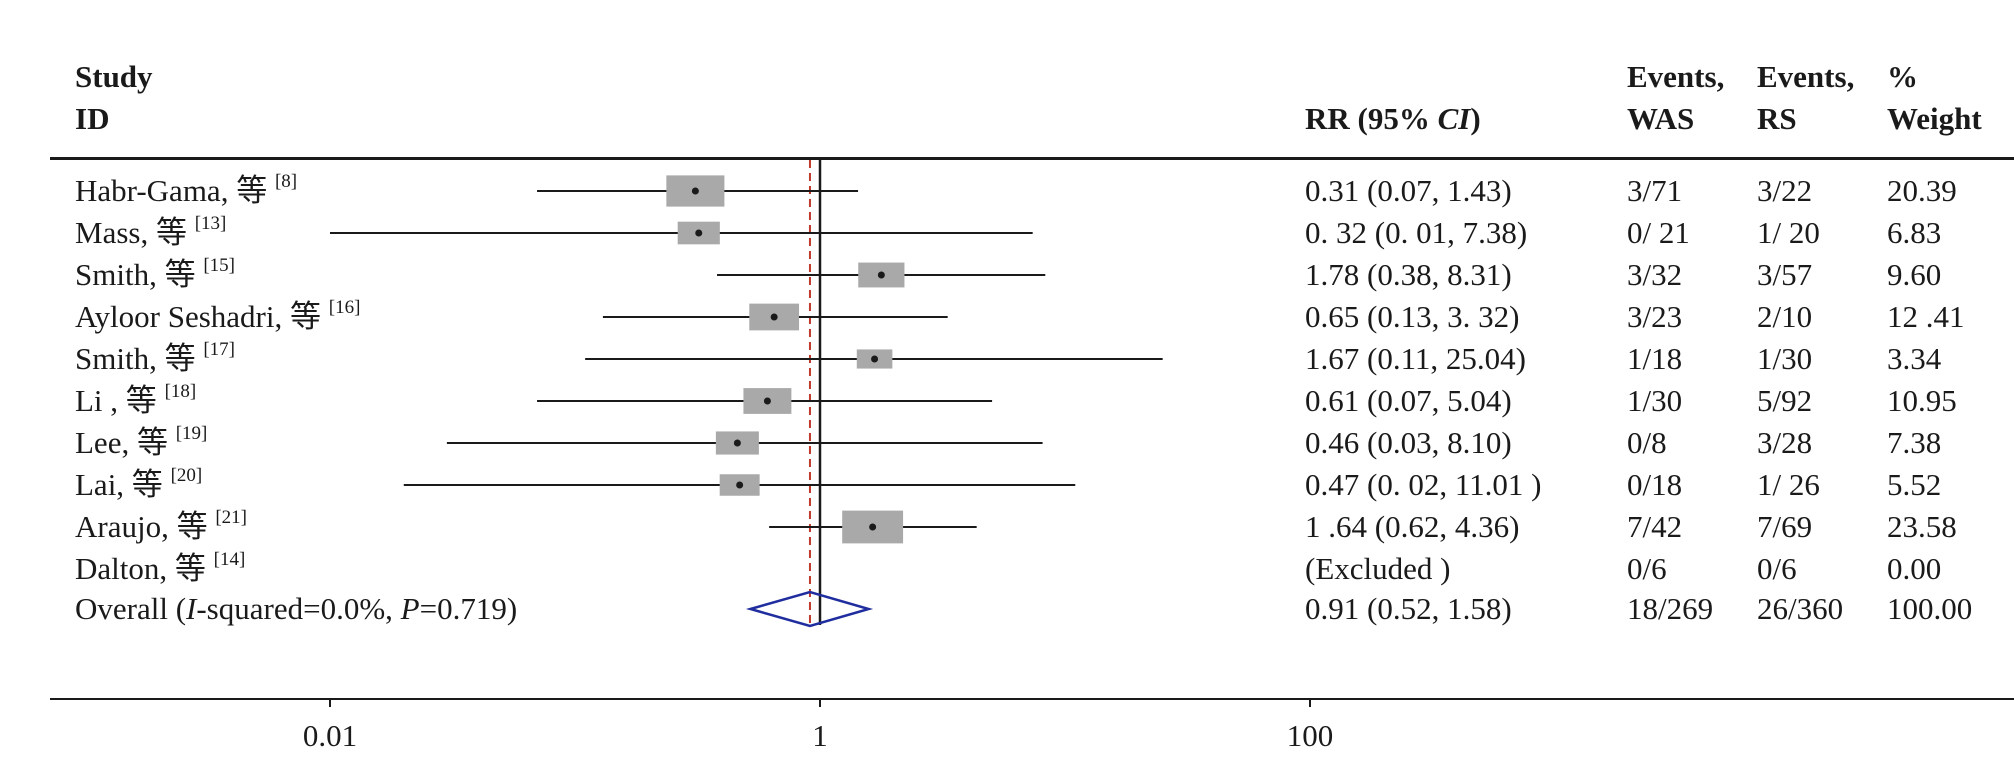 The width and height of the screenshot is (2014, 769). Describe the element at coordinates (1800, 608) in the screenshot. I see `overall-events-rs: 26/360` at that location.